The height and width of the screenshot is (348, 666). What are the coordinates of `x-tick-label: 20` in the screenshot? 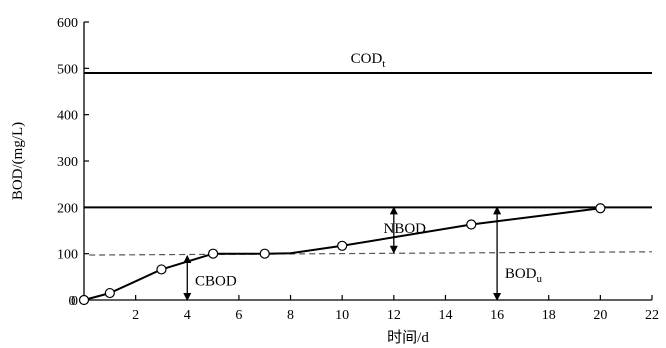 It's located at (600, 315).